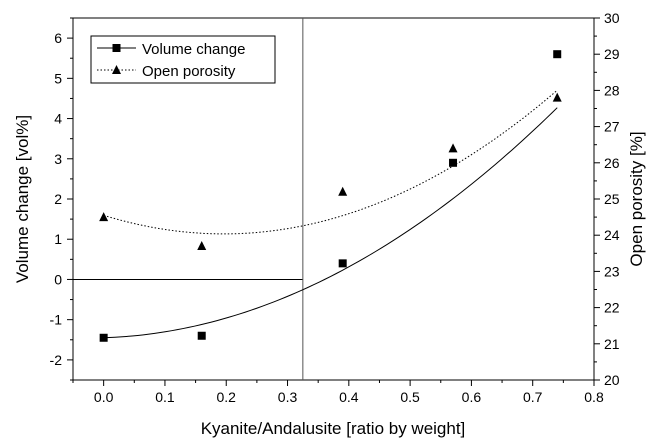  Describe the element at coordinates (612, 380) in the screenshot. I see `y-right-tick-label: 20` at that location.